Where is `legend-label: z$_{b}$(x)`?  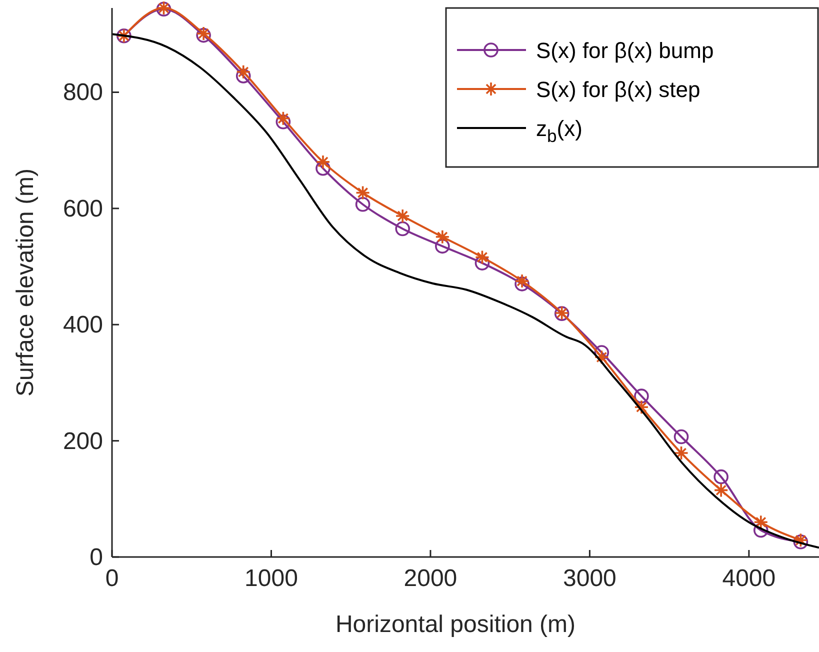
legend-label: z$_{b}$(x) is located at coordinates (559, 131).